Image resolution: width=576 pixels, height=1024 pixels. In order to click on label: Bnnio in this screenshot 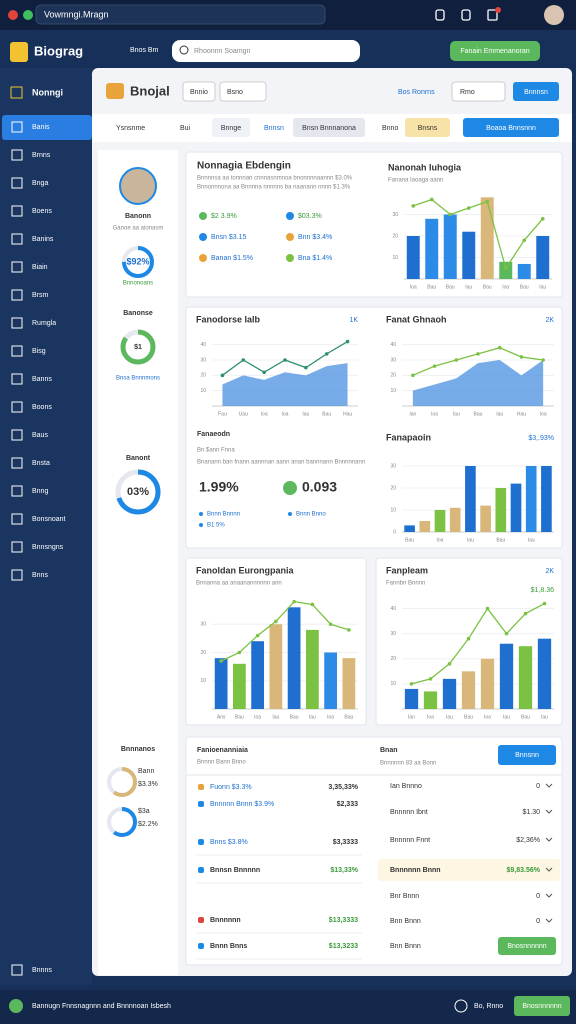, I will do `click(199, 92)`.